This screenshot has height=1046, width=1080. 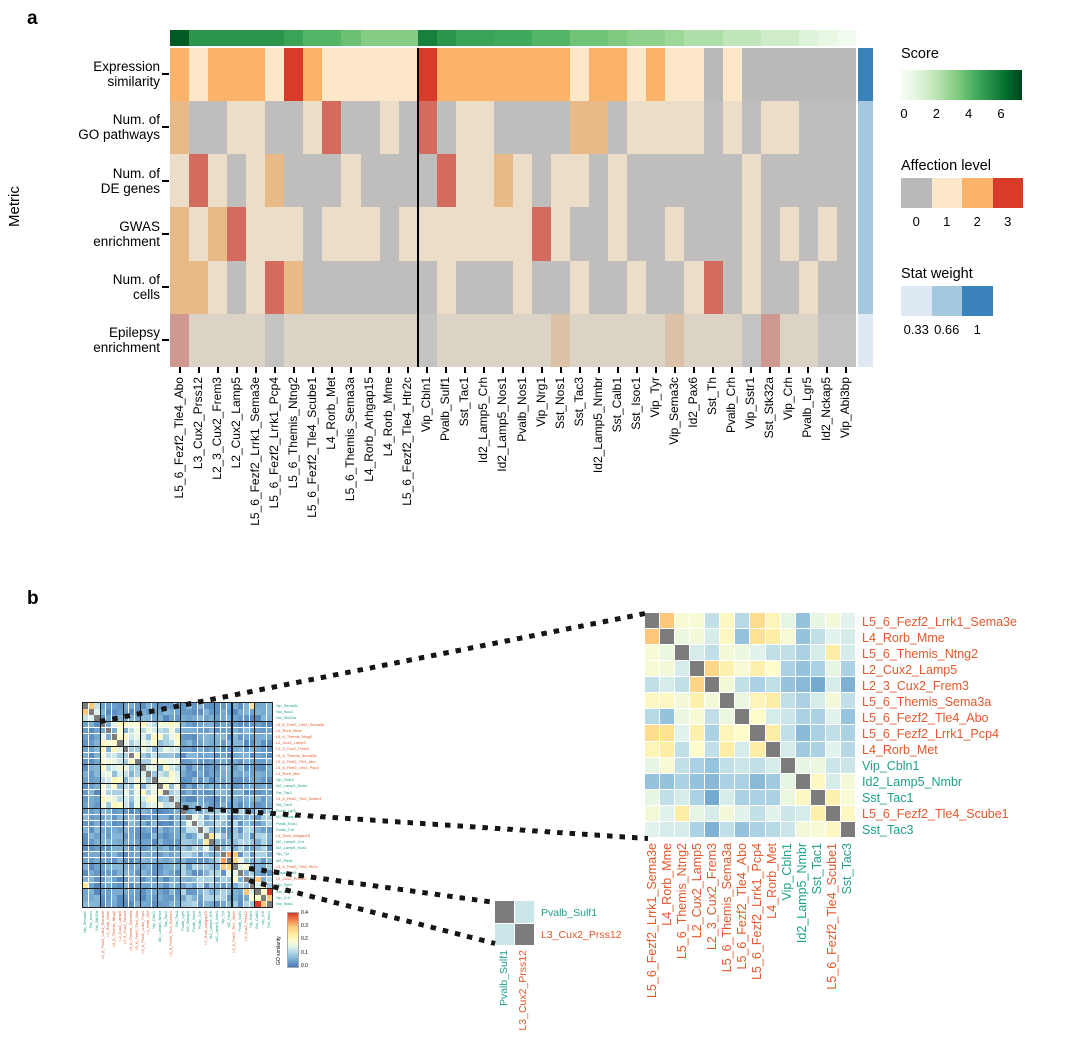 I want to click on zoom-matrix-row-label: L5_6_Themis_Ntng2, so click(x=920, y=653).